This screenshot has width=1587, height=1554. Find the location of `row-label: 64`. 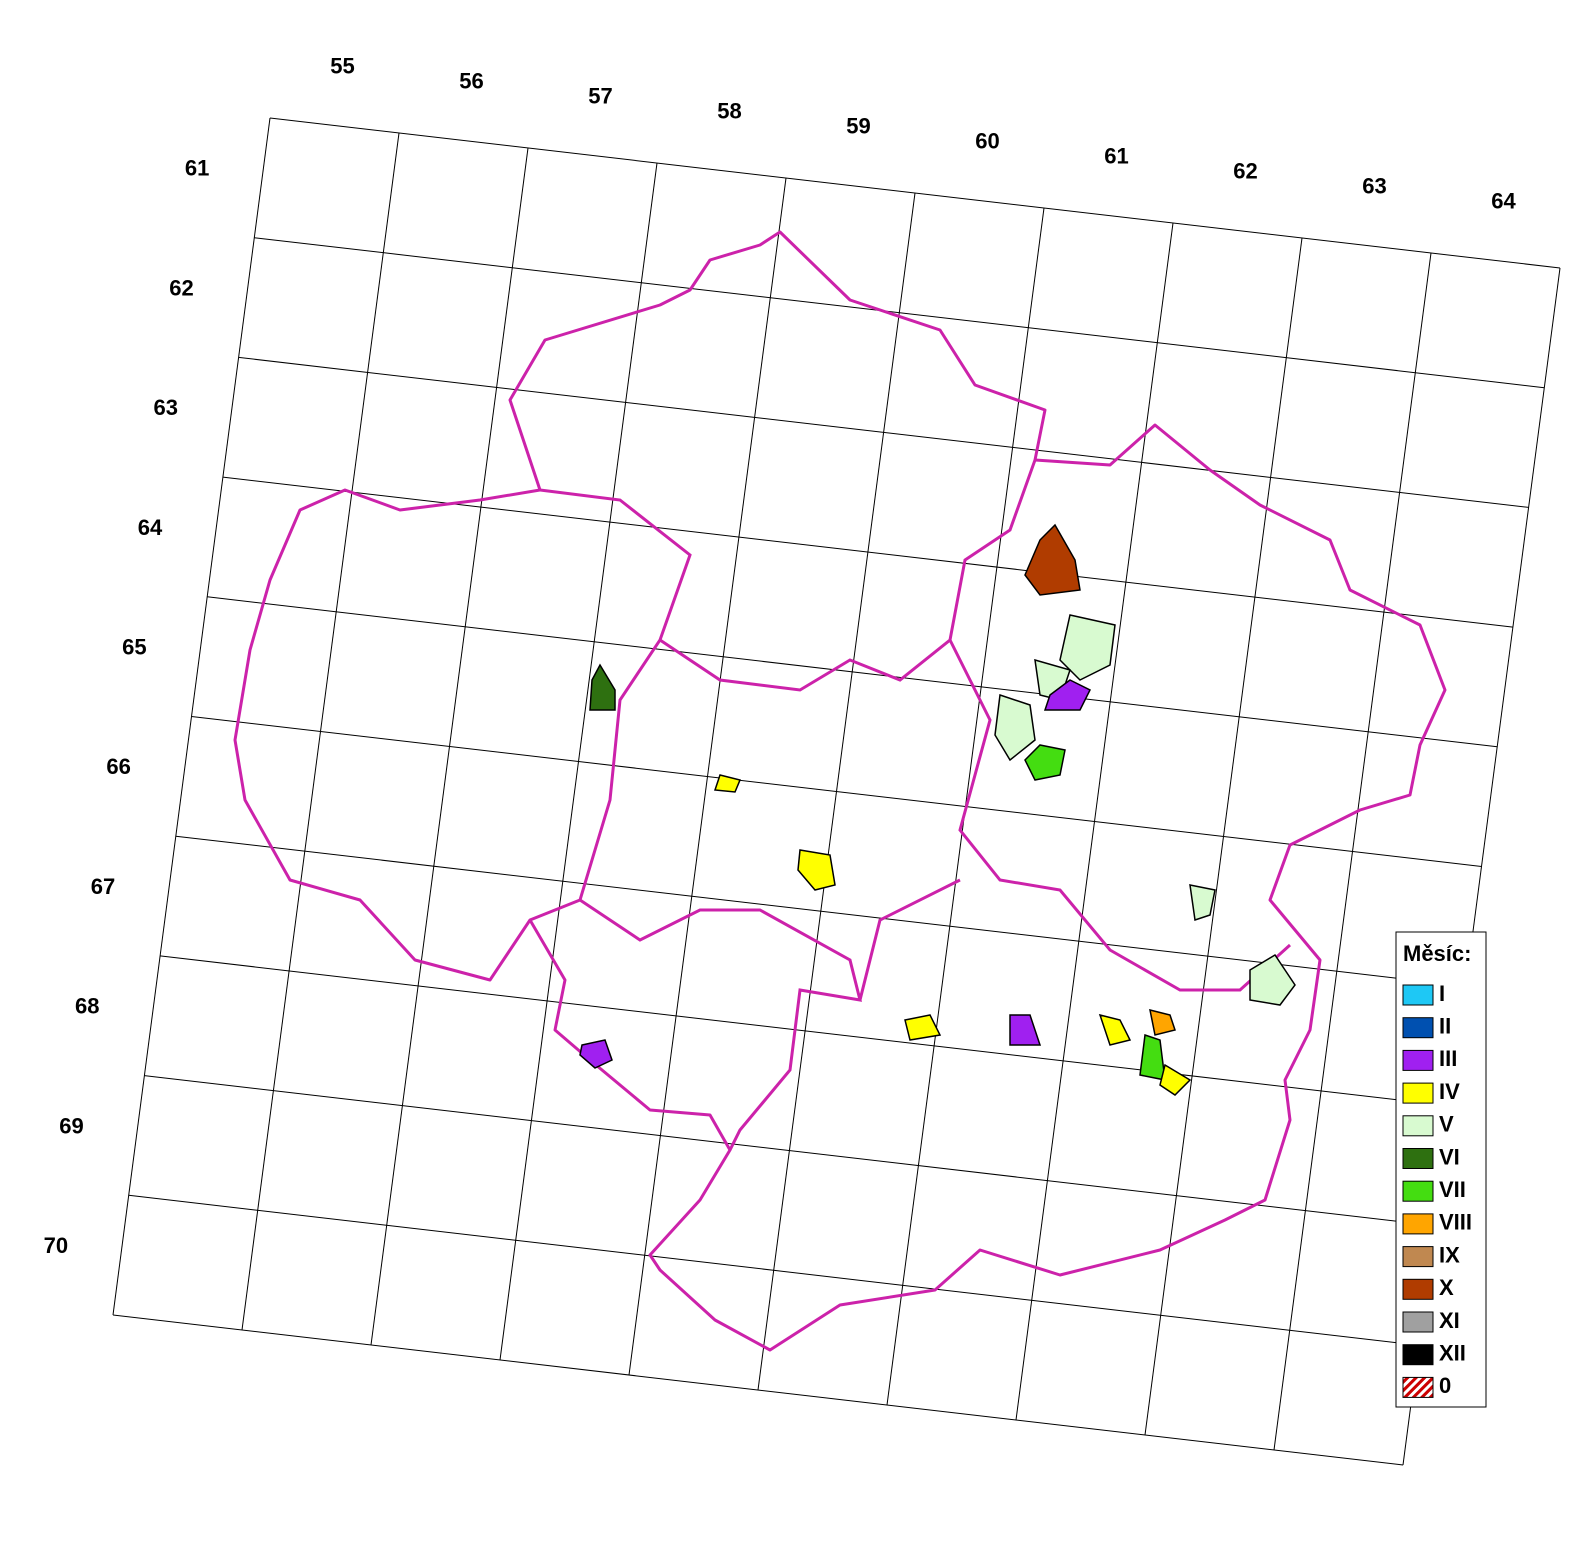

row-label: 64 is located at coordinates (150, 527).